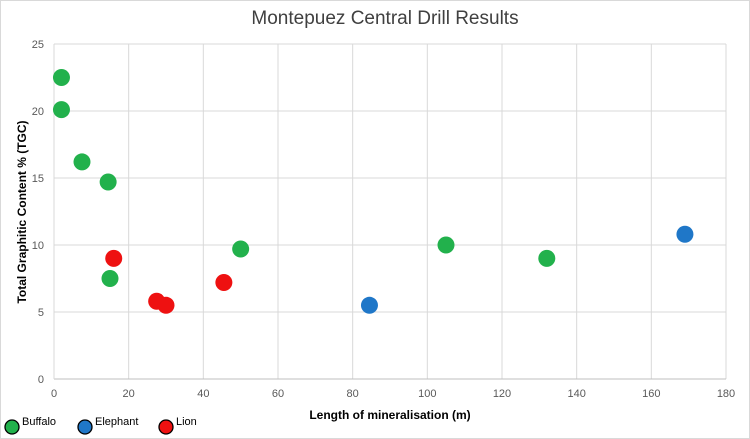  What do you see at coordinates (278, 394) in the screenshot?
I see `x-tick-label: 60` at bounding box center [278, 394].